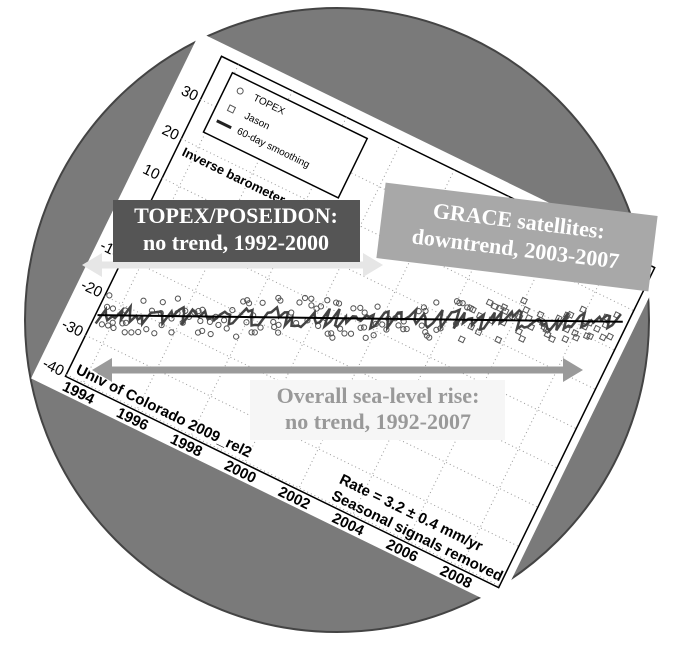  I want to click on annotation-text: Overall sea-level rise:, so click(378, 395).